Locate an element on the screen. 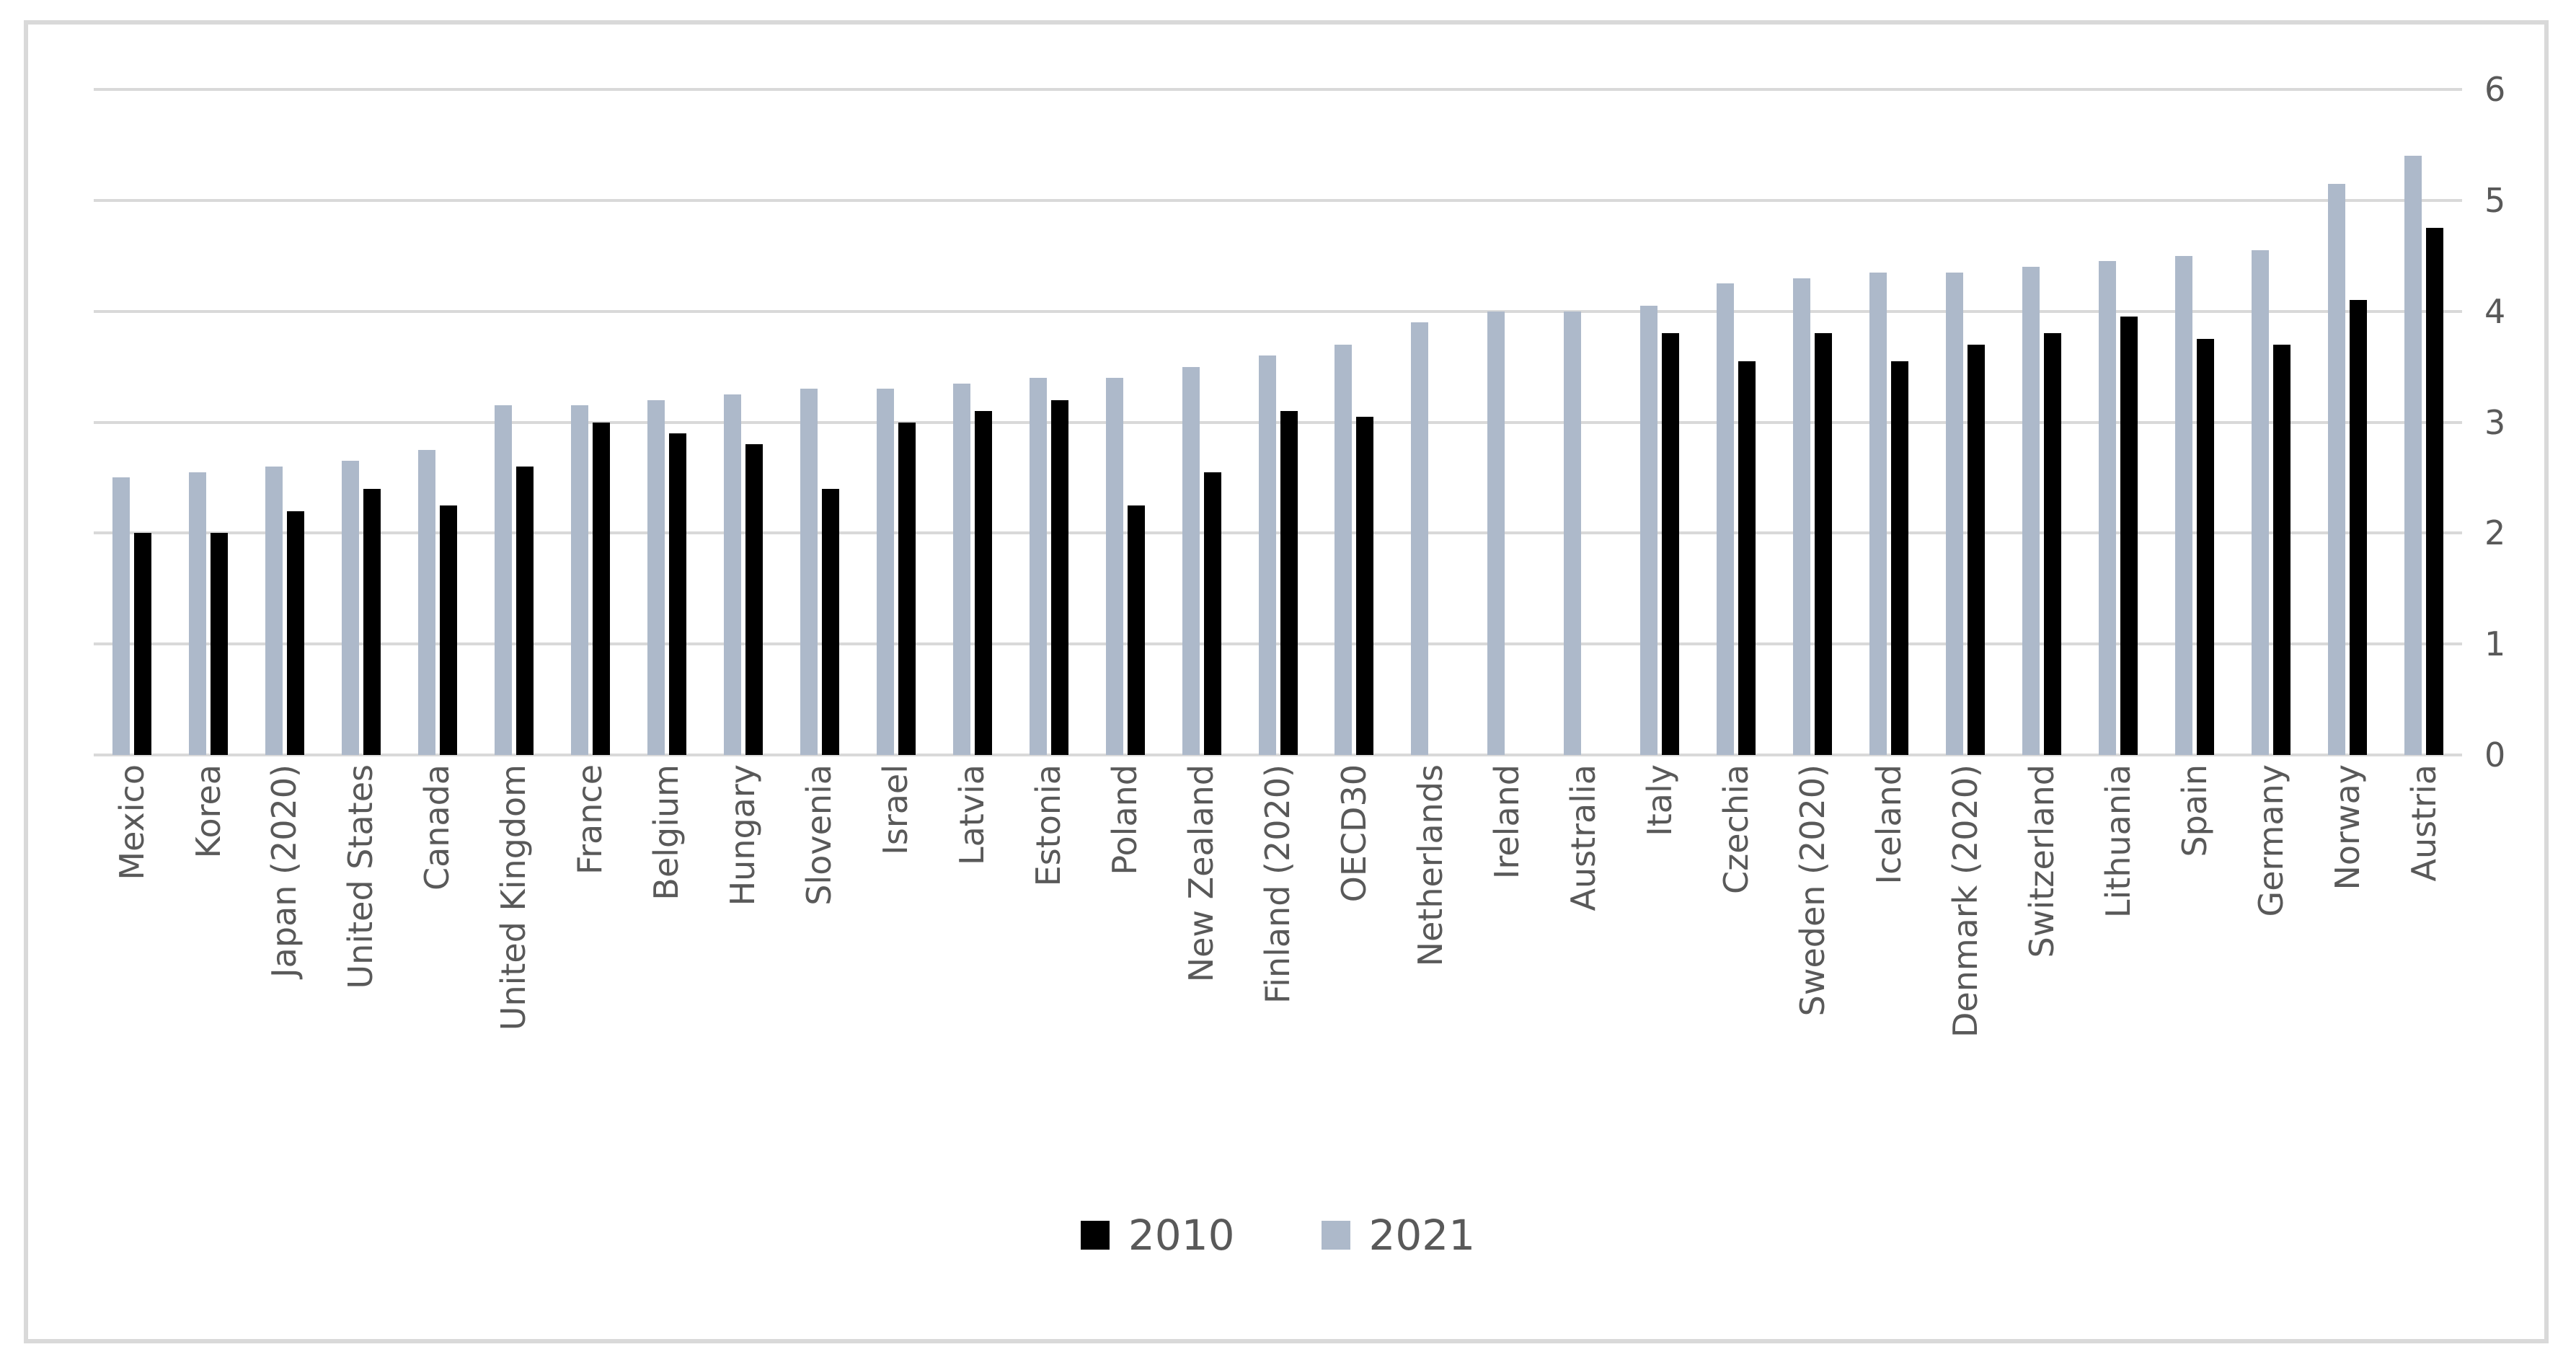 The width and height of the screenshot is (2576, 1365). x-label: Austria is located at coordinates (2423, 823).